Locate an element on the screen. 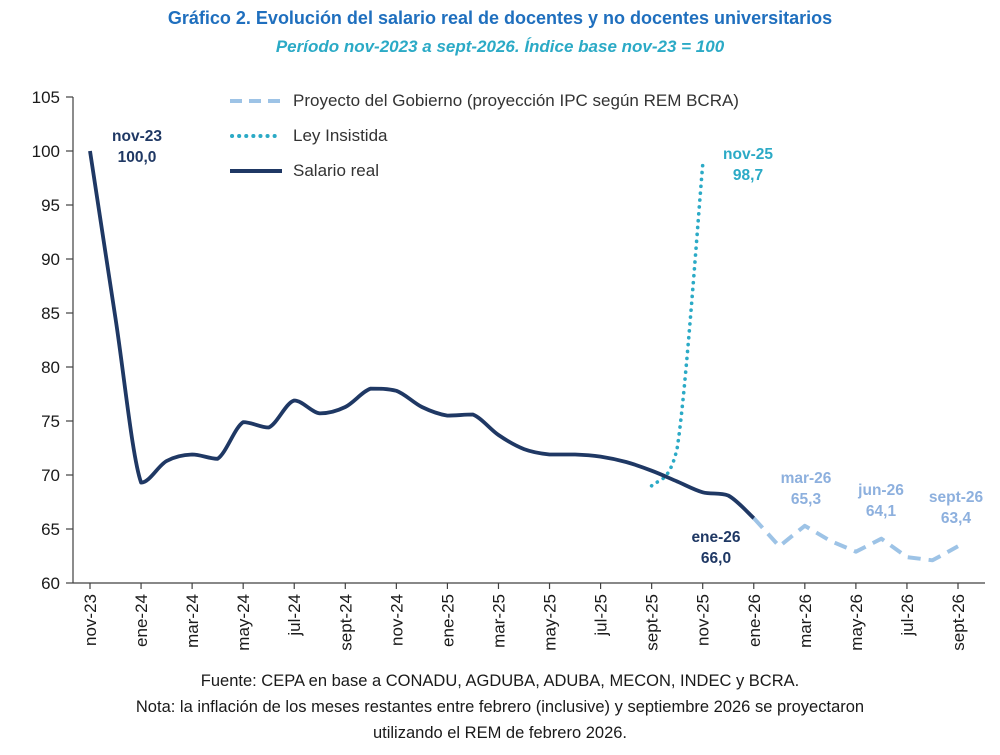 The width and height of the screenshot is (1000, 755). x-tick-label: sept-25 is located at coordinates (652, 622).